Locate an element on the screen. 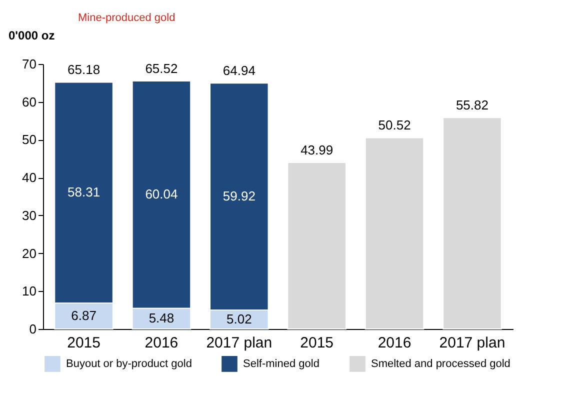 The width and height of the screenshot is (585, 404). y-tick-label: 10 is located at coordinates (29, 291).